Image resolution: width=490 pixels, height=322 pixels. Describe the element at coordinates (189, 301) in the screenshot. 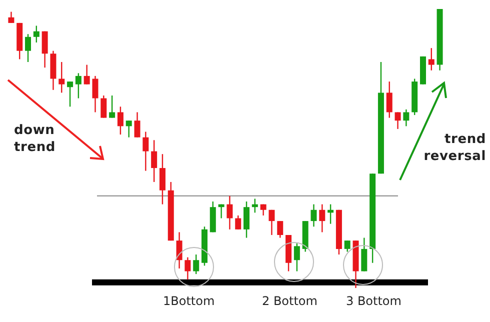

I see `text: 1Bottom` at that location.